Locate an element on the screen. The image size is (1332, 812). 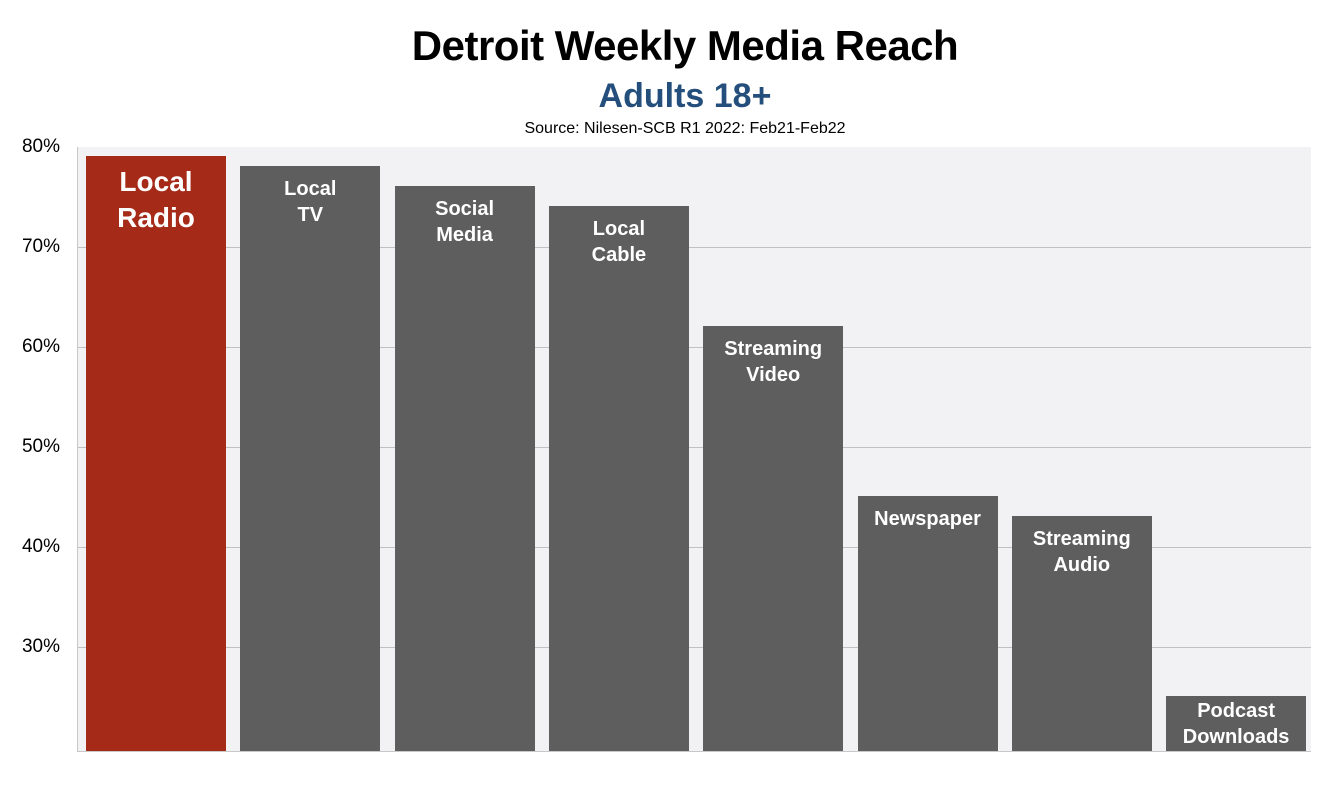
bar-local-radio: Local Radio is located at coordinates (156, 453).